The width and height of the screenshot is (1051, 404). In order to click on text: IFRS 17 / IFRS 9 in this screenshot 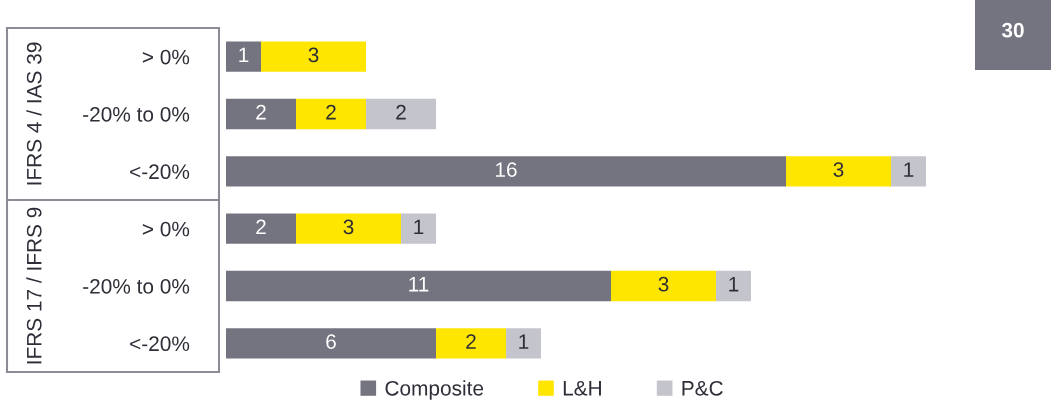, I will do `click(34, 285)`.